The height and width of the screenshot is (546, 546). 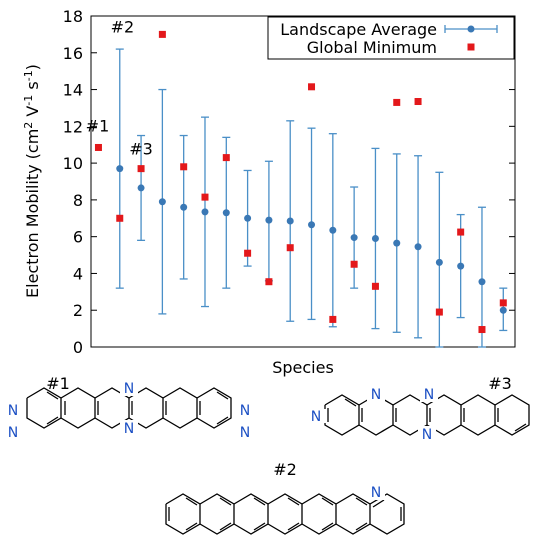 I want to click on molecule-3-atom-n2: N, so click(x=376, y=395).